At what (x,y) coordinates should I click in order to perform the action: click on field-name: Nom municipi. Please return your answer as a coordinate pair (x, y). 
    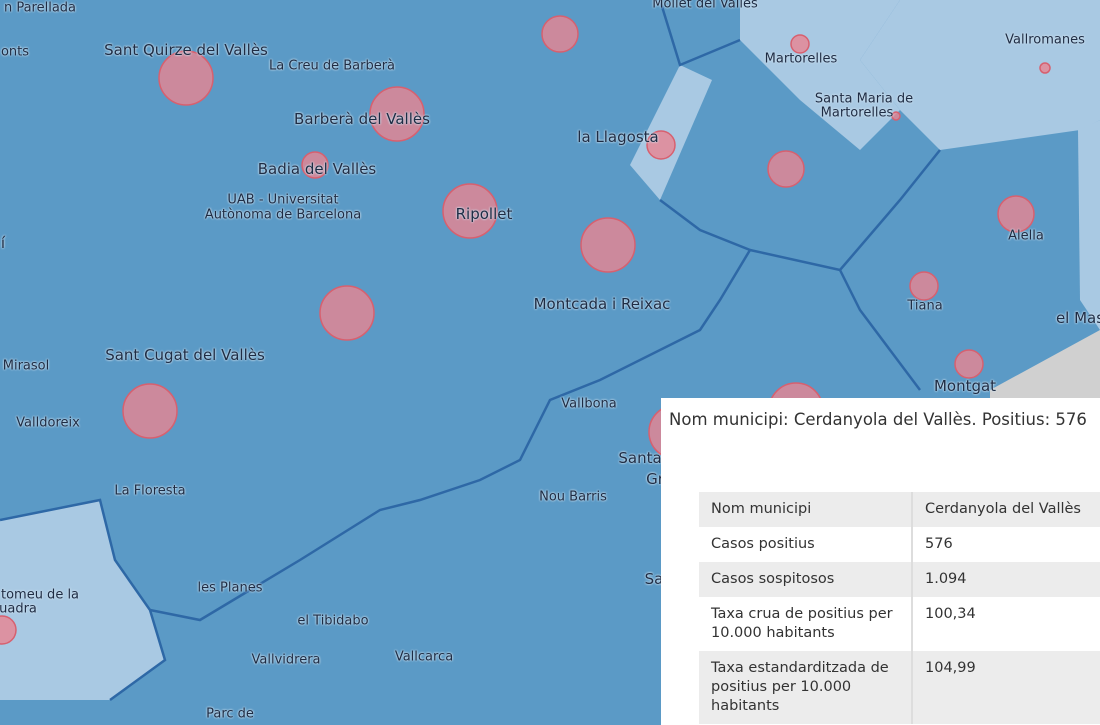
    Looking at the image, I should click on (806, 509).